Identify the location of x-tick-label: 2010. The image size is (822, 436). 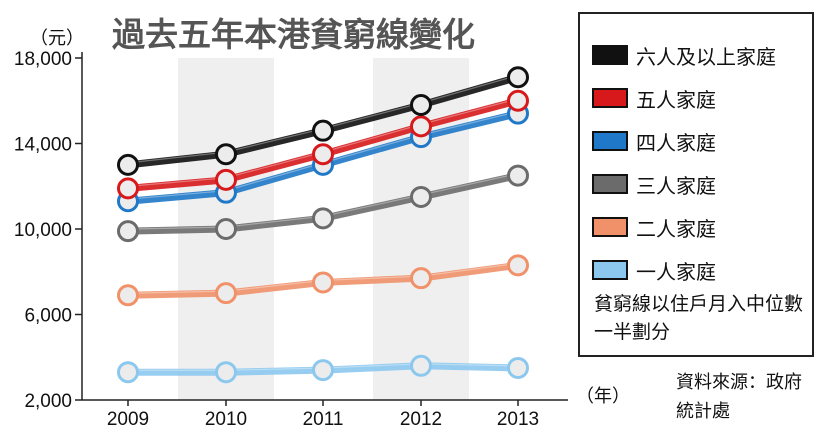
(226, 419).